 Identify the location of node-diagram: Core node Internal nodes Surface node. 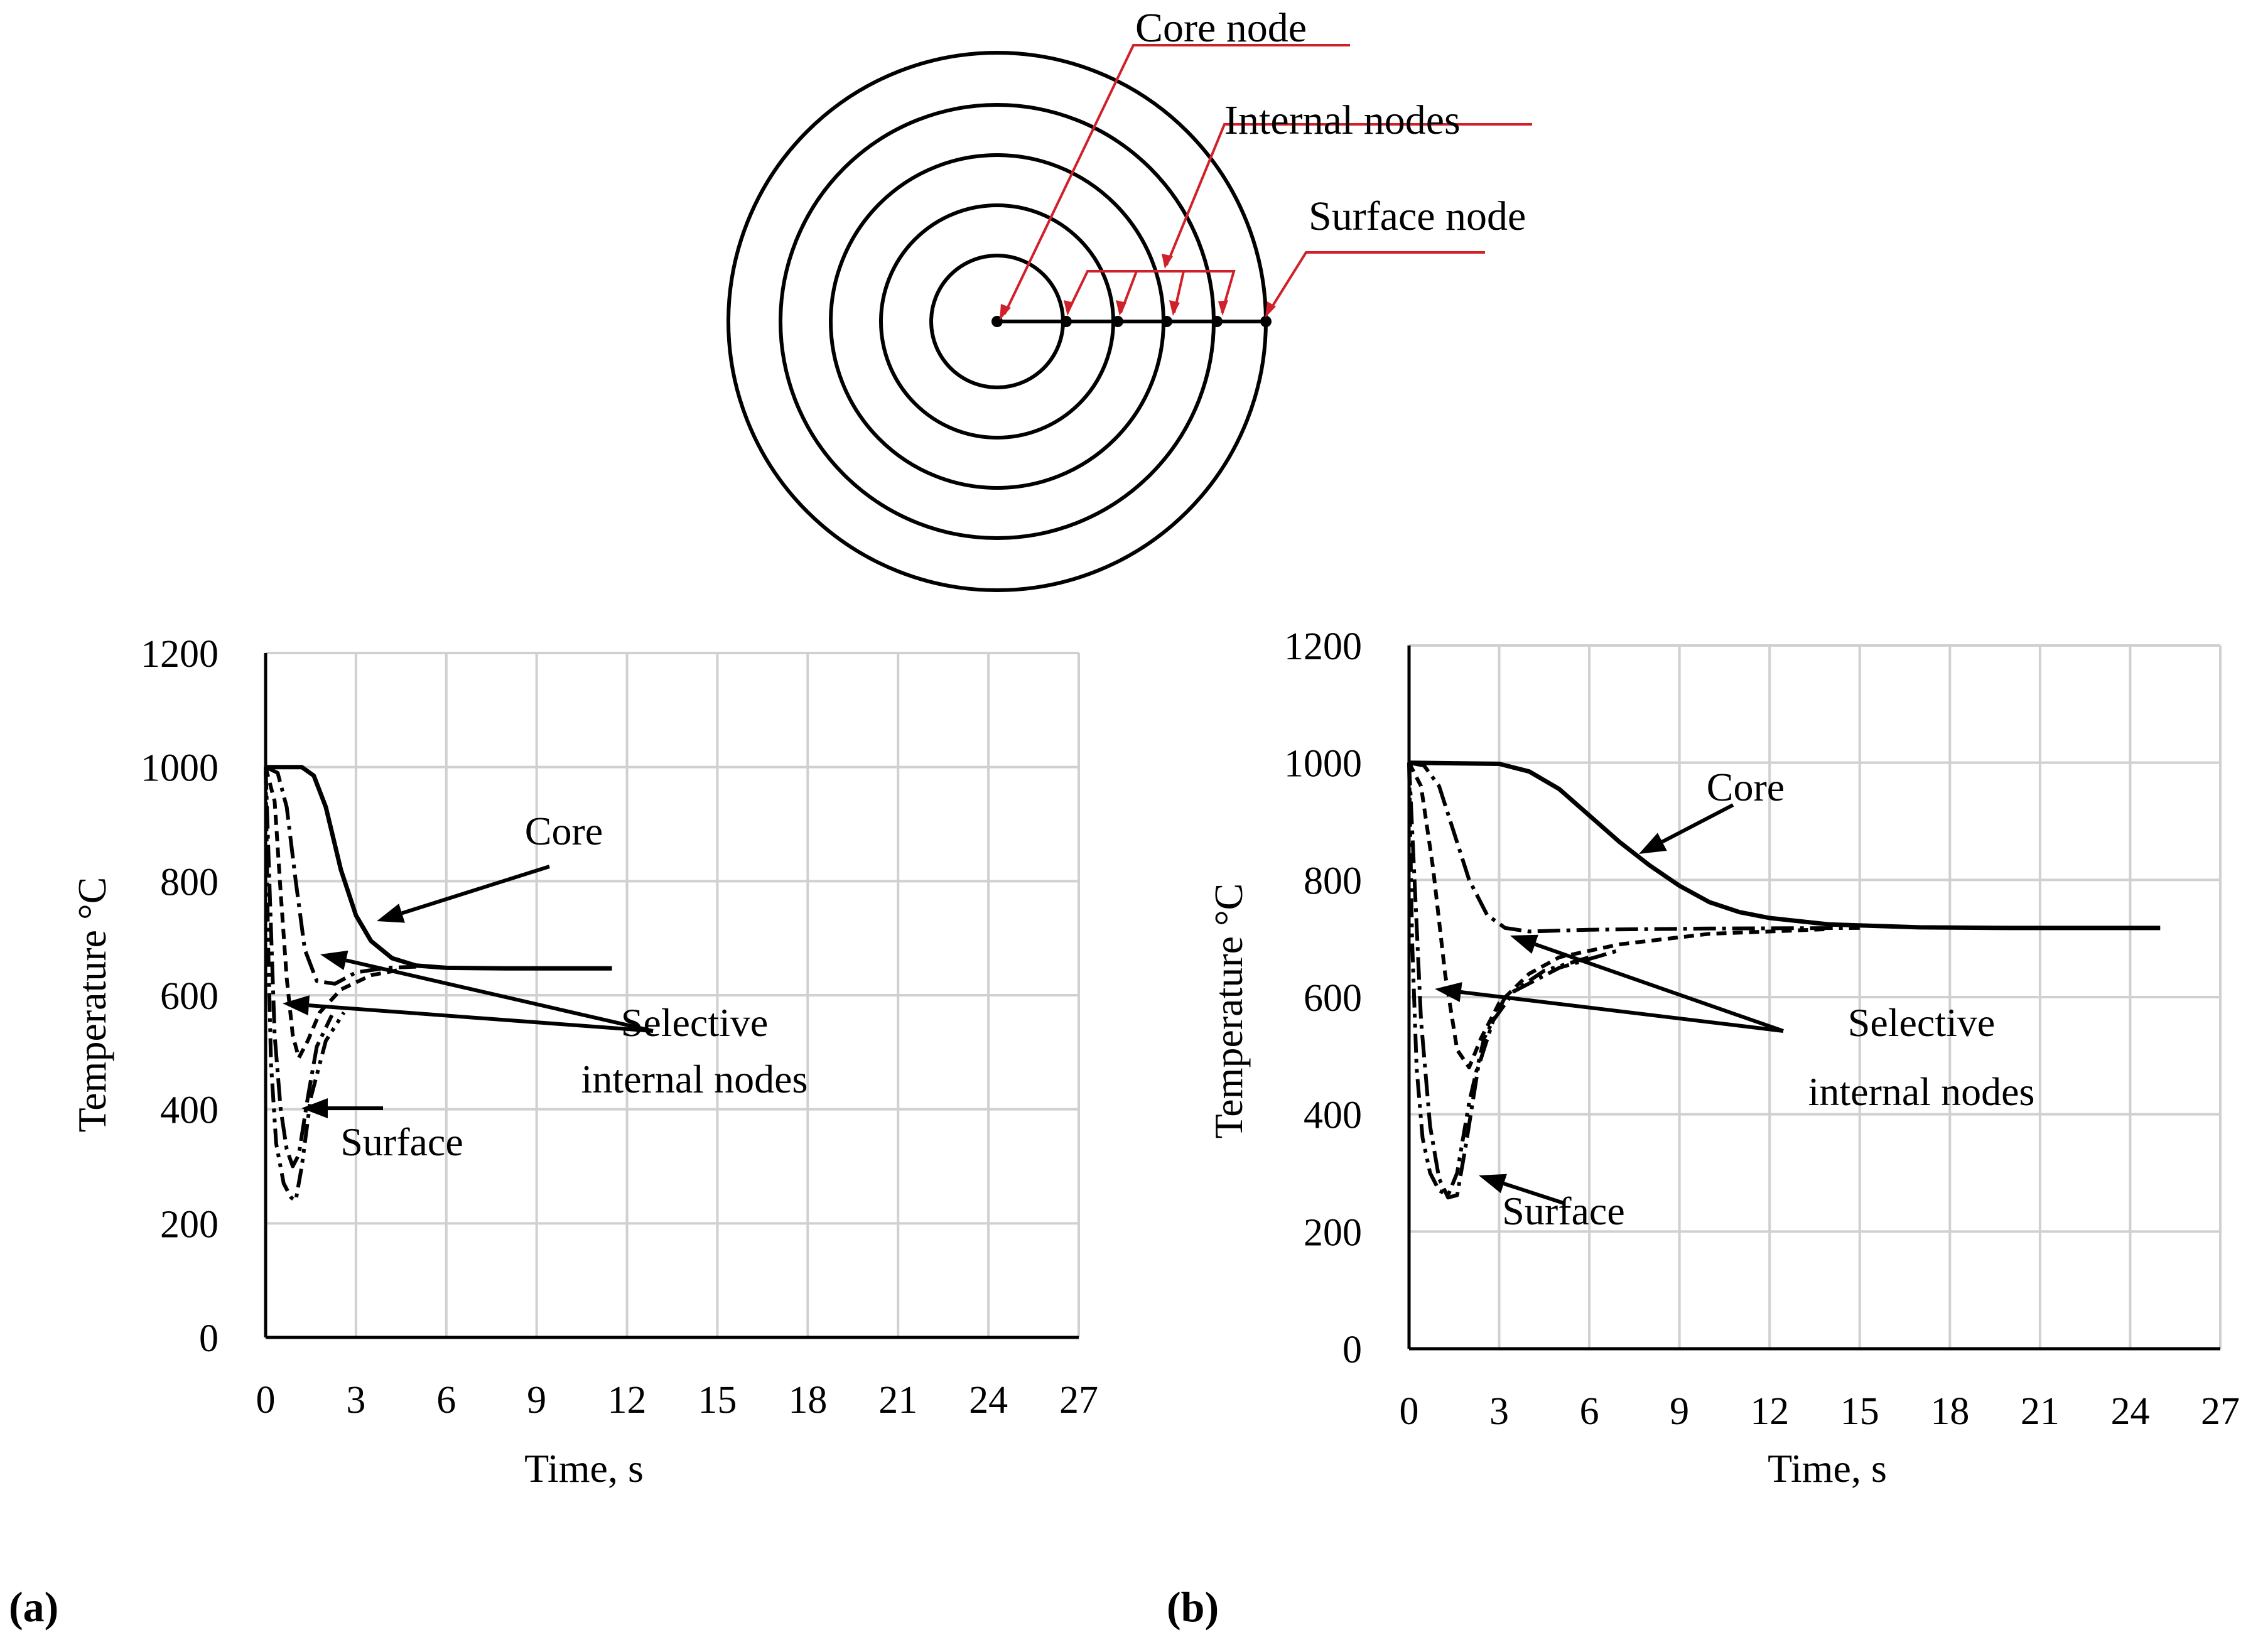
(1129, 298).